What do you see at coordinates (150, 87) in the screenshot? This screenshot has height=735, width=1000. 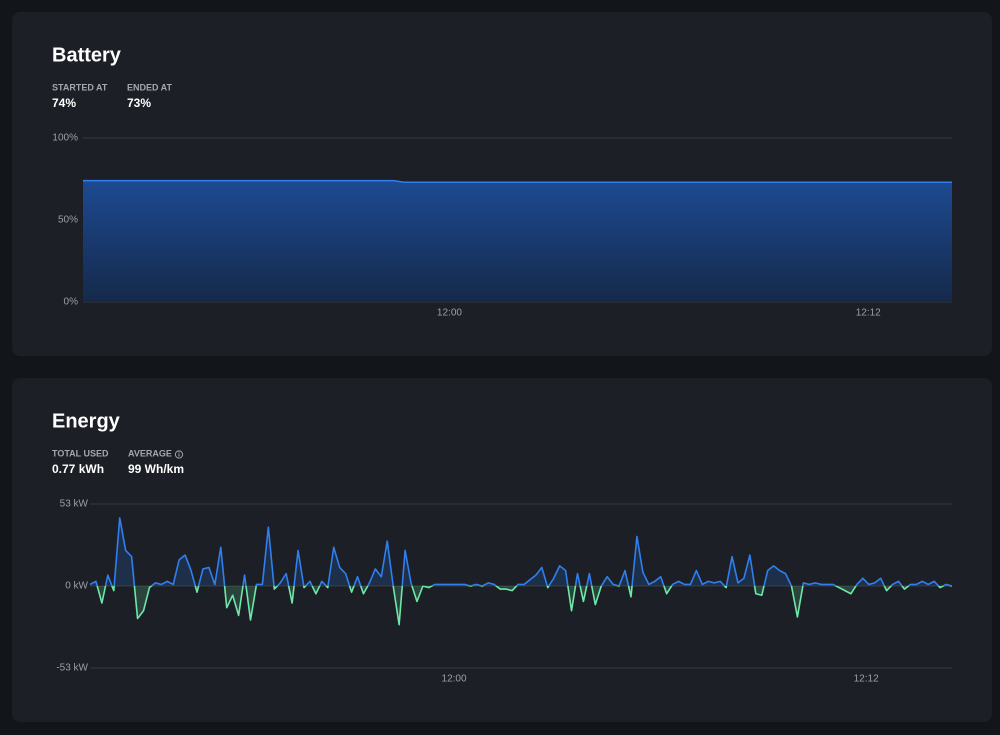 I see `stat-label: ENDED AT` at bounding box center [150, 87].